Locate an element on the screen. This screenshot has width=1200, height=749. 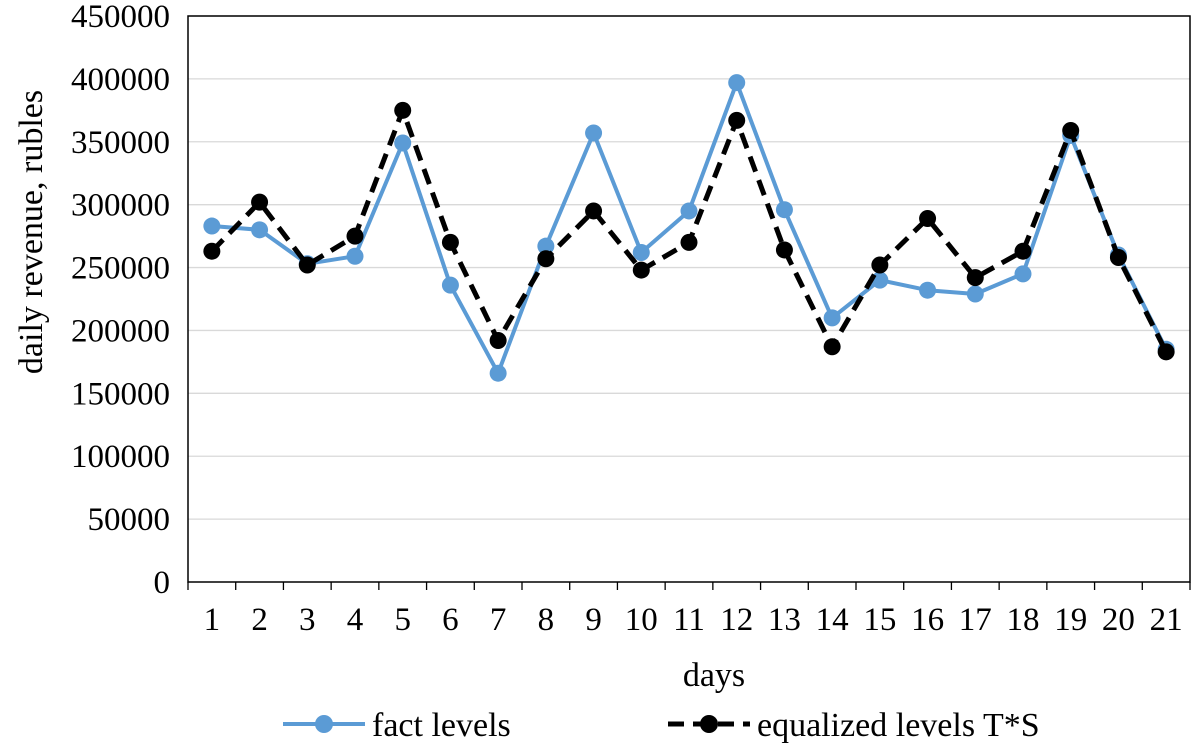
legend-item-equalized-levels: equalized levels T*S is located at coordinates (854, 725).